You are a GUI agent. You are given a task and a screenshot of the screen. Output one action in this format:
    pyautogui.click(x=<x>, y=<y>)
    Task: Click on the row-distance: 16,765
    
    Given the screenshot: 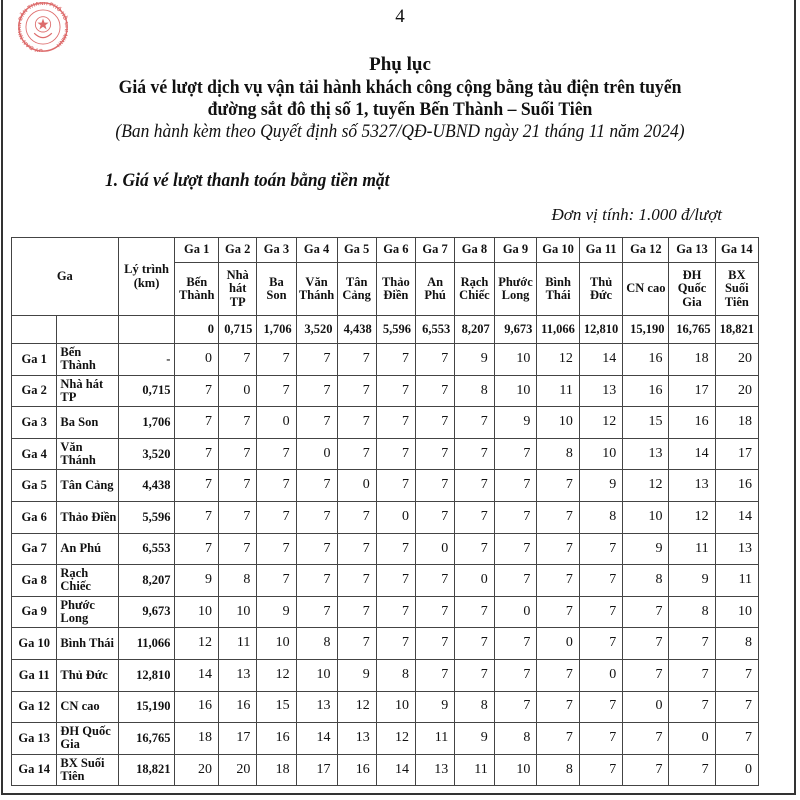 What is the action you would take?
    pyautogui.click(x=146, y=738)
    